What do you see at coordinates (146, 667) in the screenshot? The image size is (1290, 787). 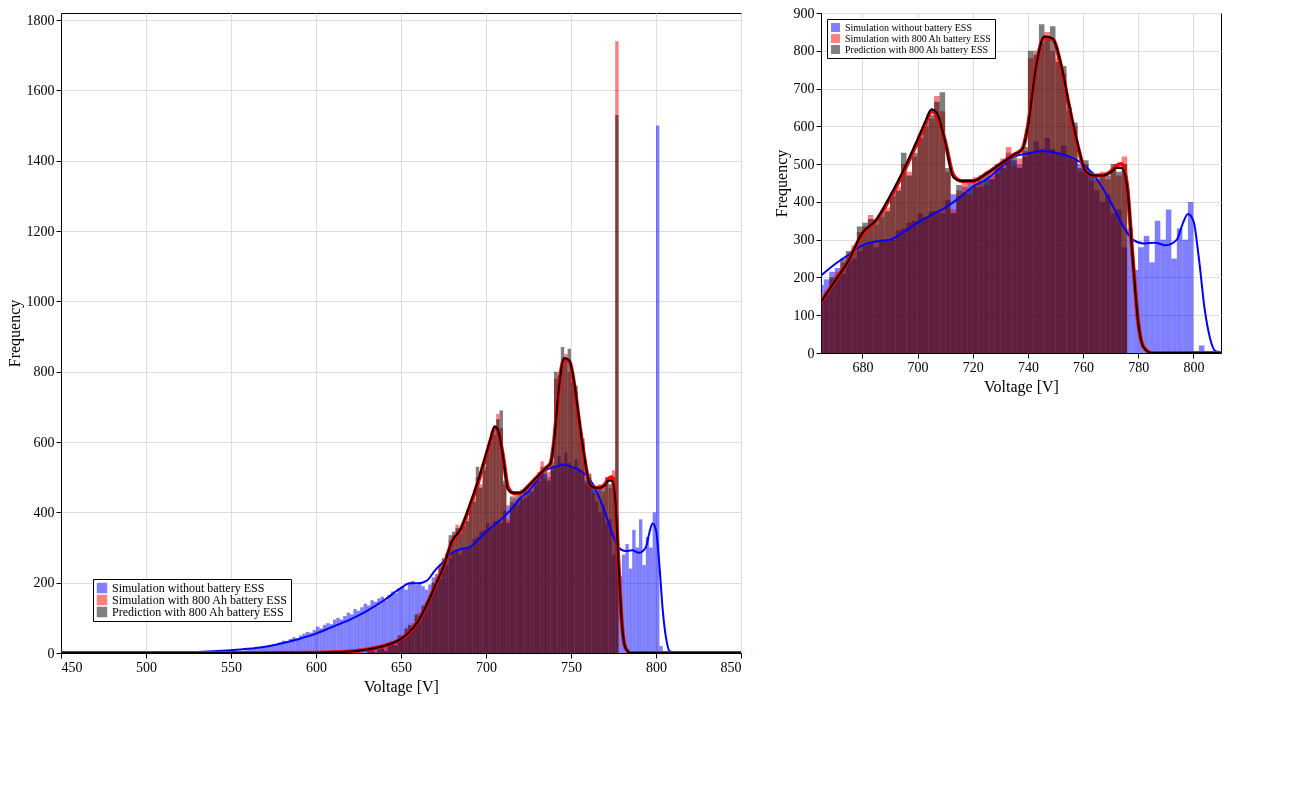 I see `x-tick-label: 500` at bounding box center [146, 667].